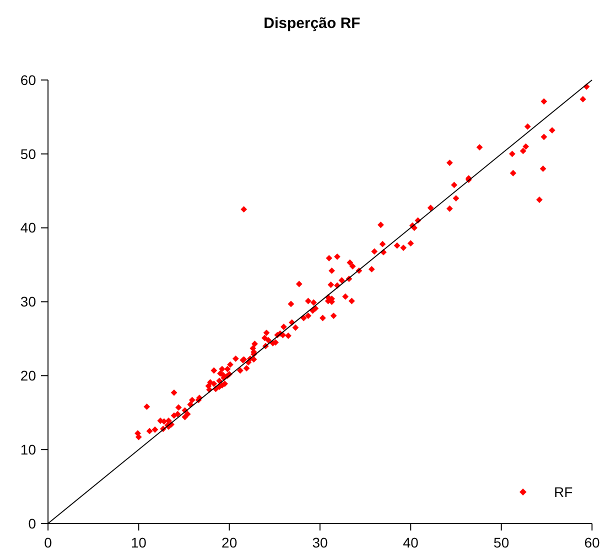 Image resolution: width=604 pixels, height=557 pixels. What do you see at coordinates (592, 542) in the screenshot?
I see `x-tick-label: 60` at bounding box center [592, 542].